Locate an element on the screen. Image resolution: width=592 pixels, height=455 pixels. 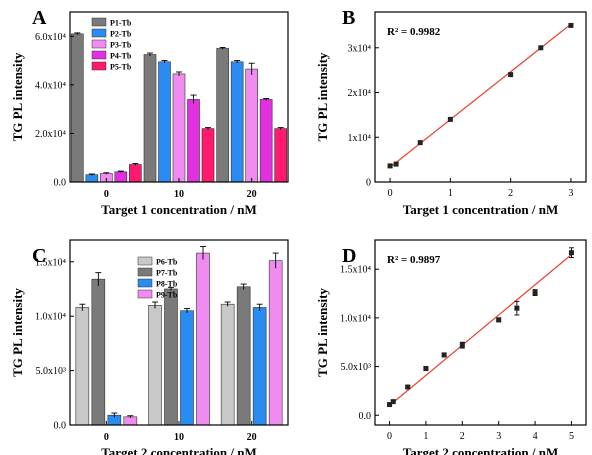
panel-b-y-axis-title: TG PL intensity is located at coordinates (322, 96).